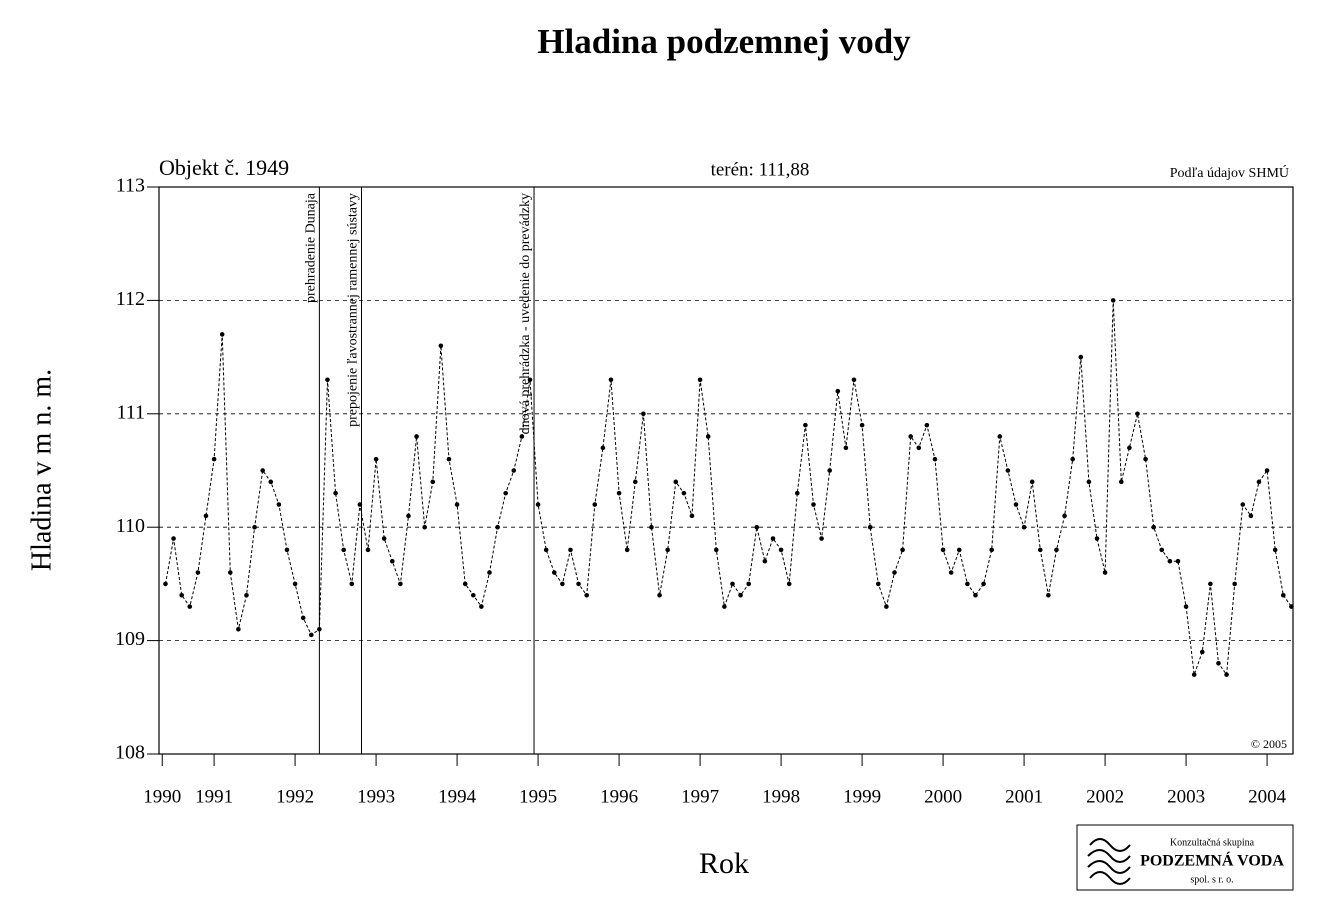 The height and width of the screenshot is (908, 1319). Describe the element at coordinates (1229, 172) in the screenshot. I see `source-label: Podľa údajov SHMÚ` at that location.